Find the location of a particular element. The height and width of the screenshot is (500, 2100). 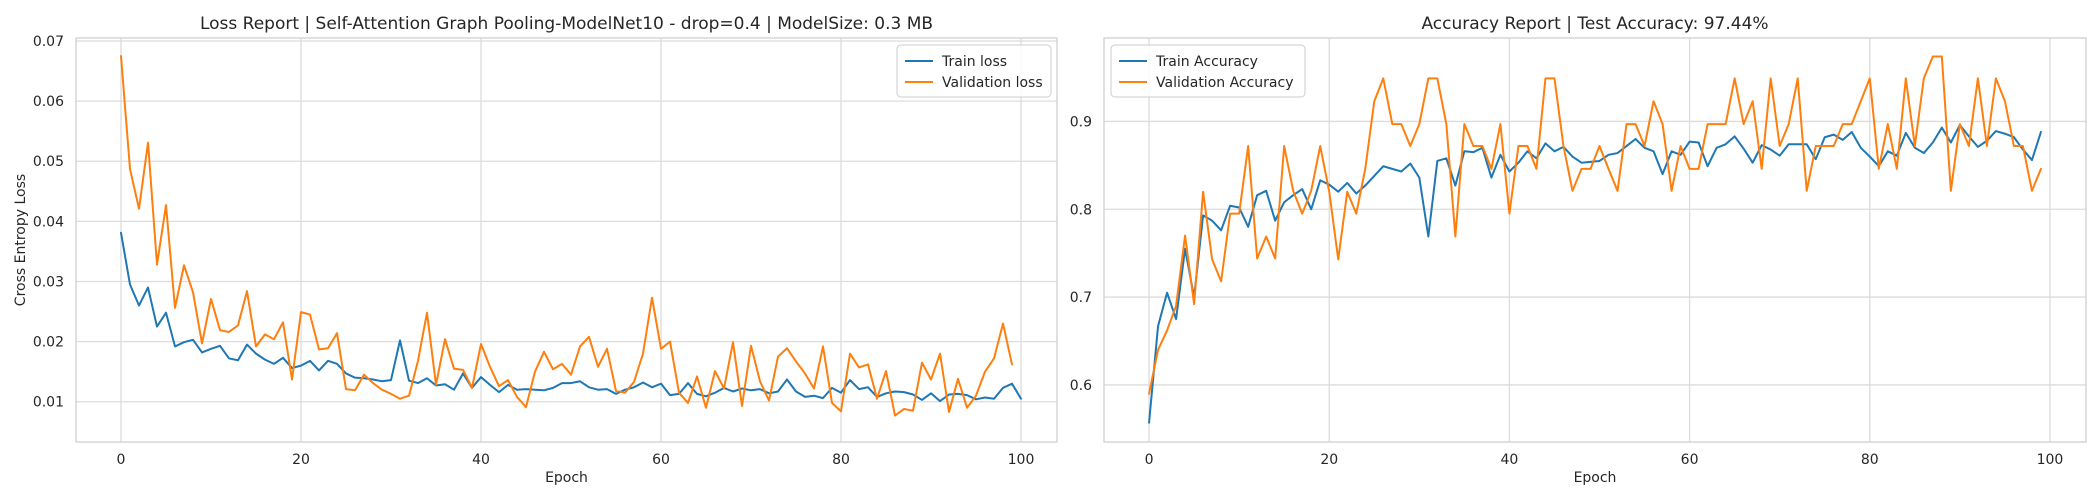

y-tick-label: 0.8 is located at coordinates (1081, 210).